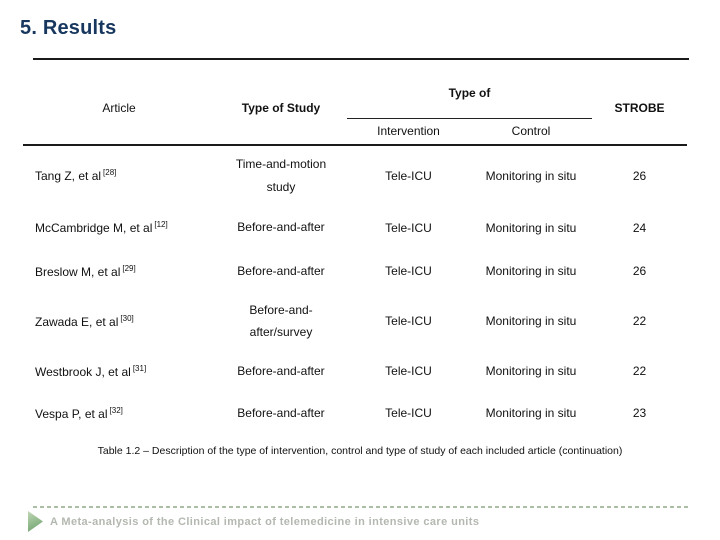 This screenshot has width=720, height=540. Describe the element at coordinates (68, 176) in the screenshot. I see `article-name: Tang Z, et al` at that location.